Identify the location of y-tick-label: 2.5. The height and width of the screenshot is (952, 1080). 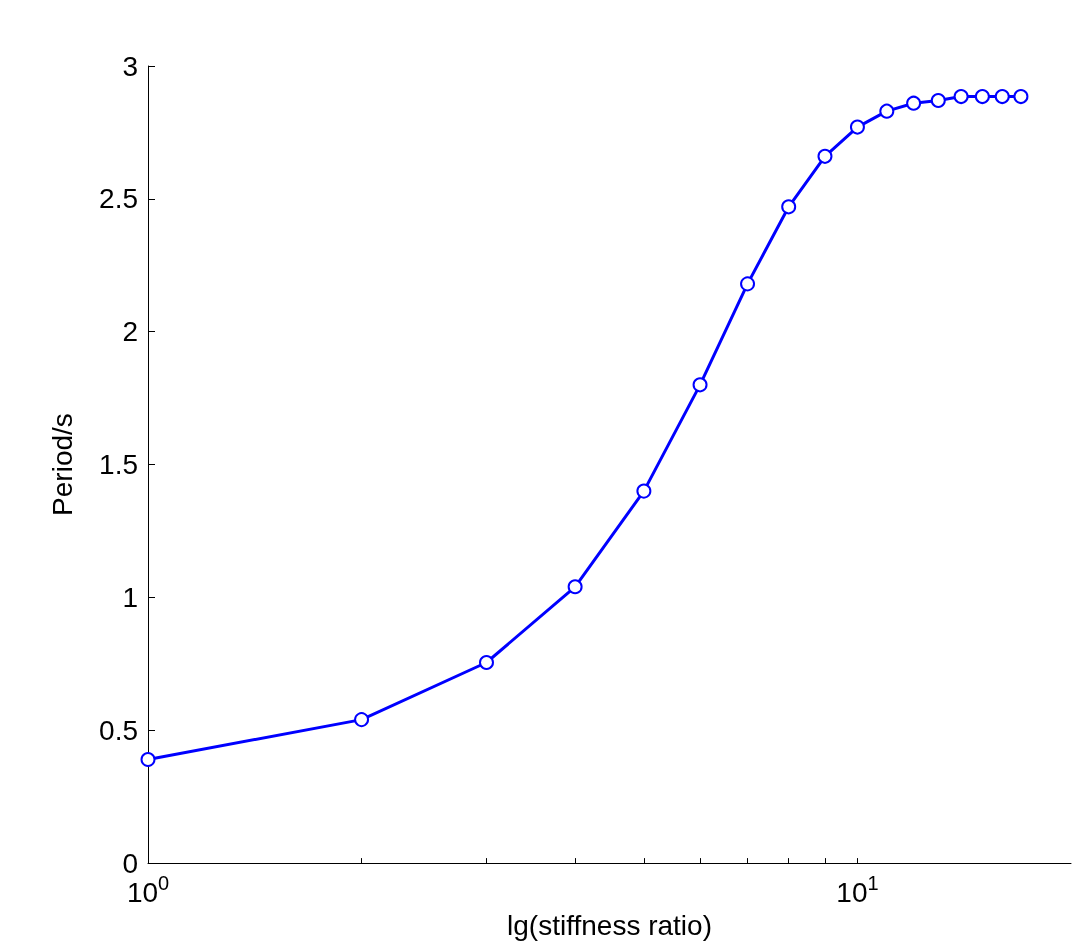
(118, 199).